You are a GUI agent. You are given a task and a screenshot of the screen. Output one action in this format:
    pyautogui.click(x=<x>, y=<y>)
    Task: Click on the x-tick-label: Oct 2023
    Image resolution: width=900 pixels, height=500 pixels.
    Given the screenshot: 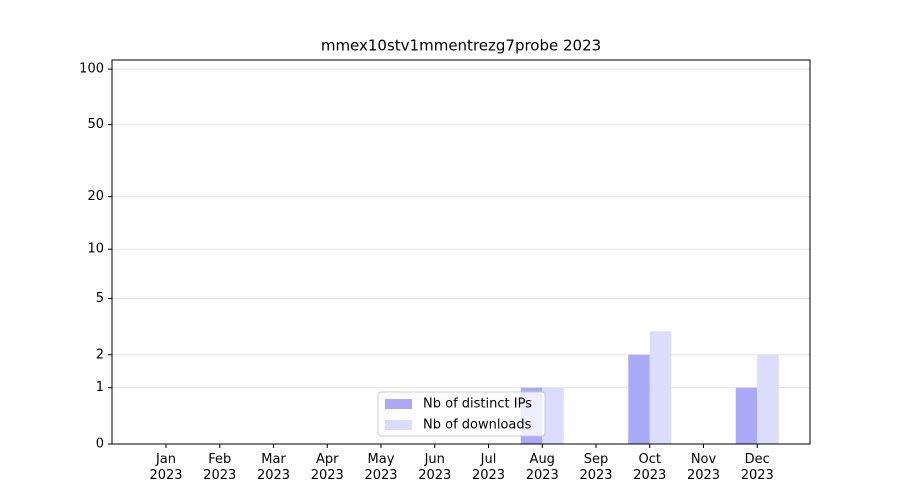 What is the action you would take?
    pyautogui.click(x=650, y=467)
    